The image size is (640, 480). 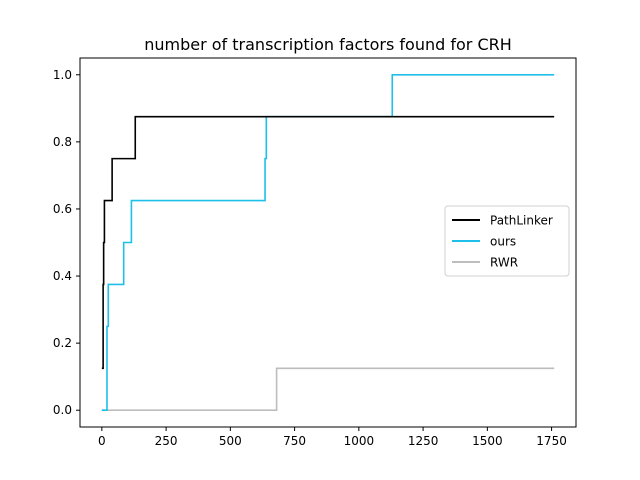 What do you see at coordinates (166, 441) in the screenshot?
I see `x-tick-label: 250` at bounding box center [166, 441].